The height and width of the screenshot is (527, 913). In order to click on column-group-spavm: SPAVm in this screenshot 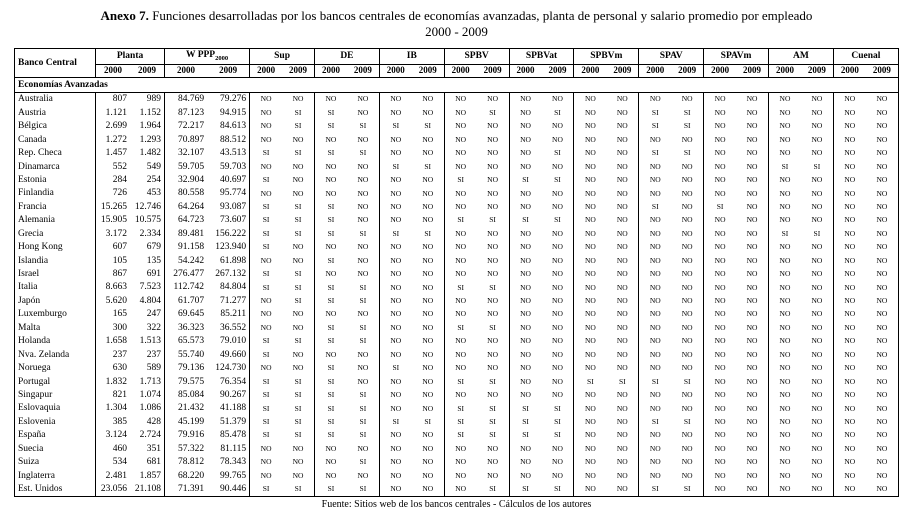, I will do `click(736, 56)`.